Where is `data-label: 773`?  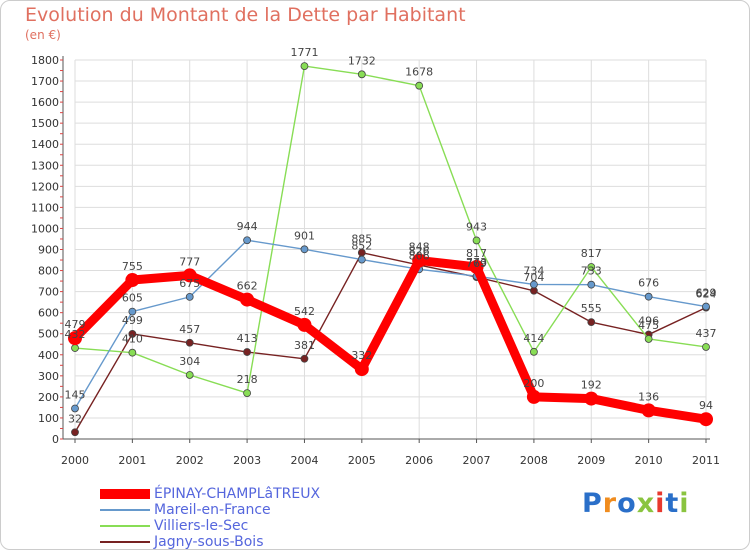
data-label: 773 is located at coordinates (476, 262).